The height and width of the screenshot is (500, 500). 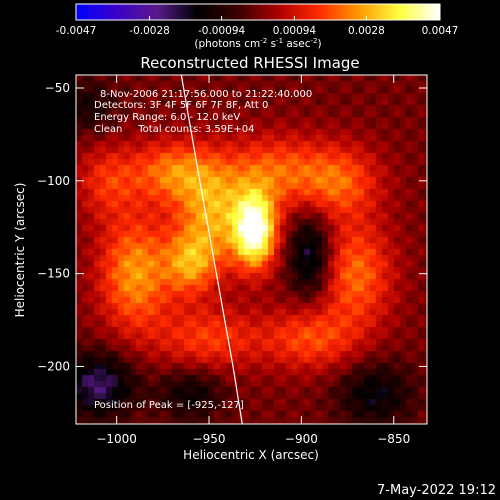 What do you see at coordinates (181, 105) in the screenshot?
I see `info-detectors: Detectors: 3F 4F 5F 6F 7F 8F, Att 0` at bounding box center [181, 105].